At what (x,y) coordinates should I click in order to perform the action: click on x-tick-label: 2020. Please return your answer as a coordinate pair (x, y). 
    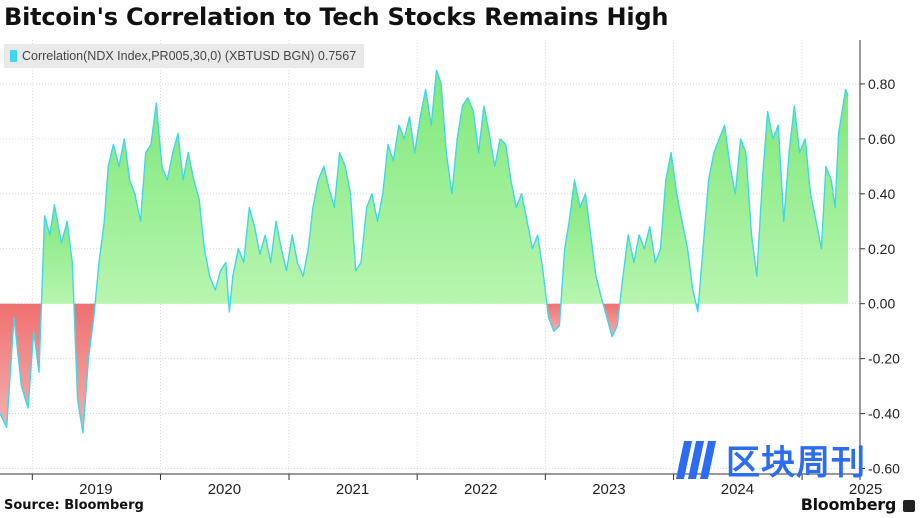
    Looking at the image, I should click on (224, 489).